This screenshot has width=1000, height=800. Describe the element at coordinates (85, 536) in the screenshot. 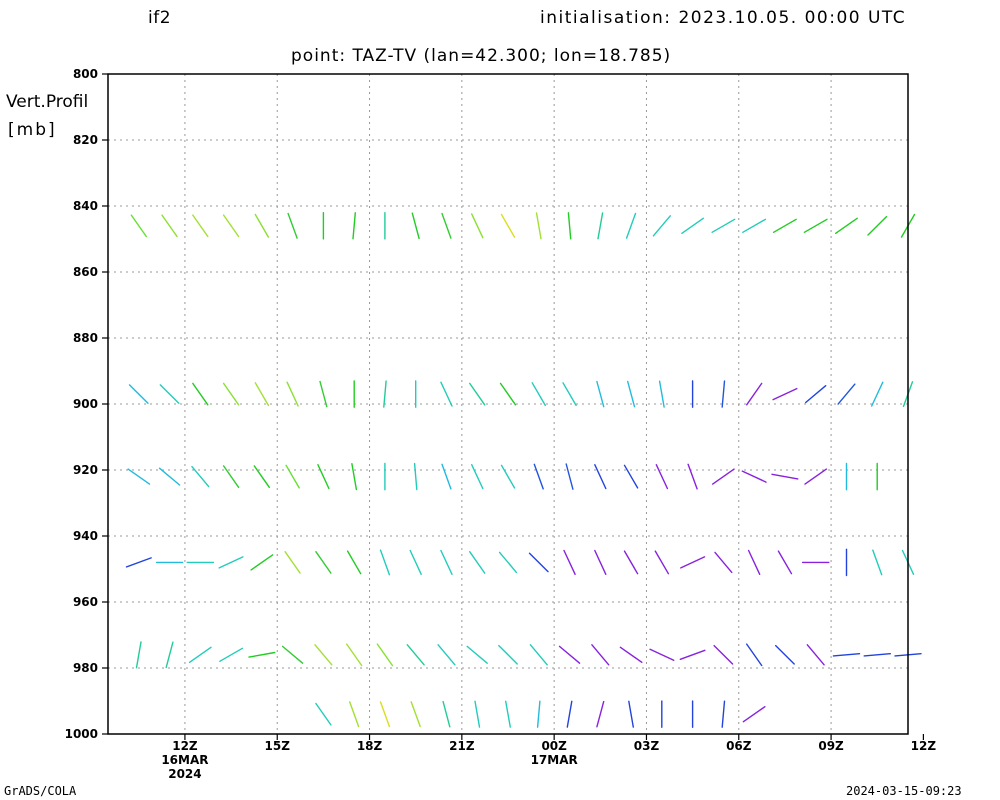

I see `y-tick-label: 940` at that location.